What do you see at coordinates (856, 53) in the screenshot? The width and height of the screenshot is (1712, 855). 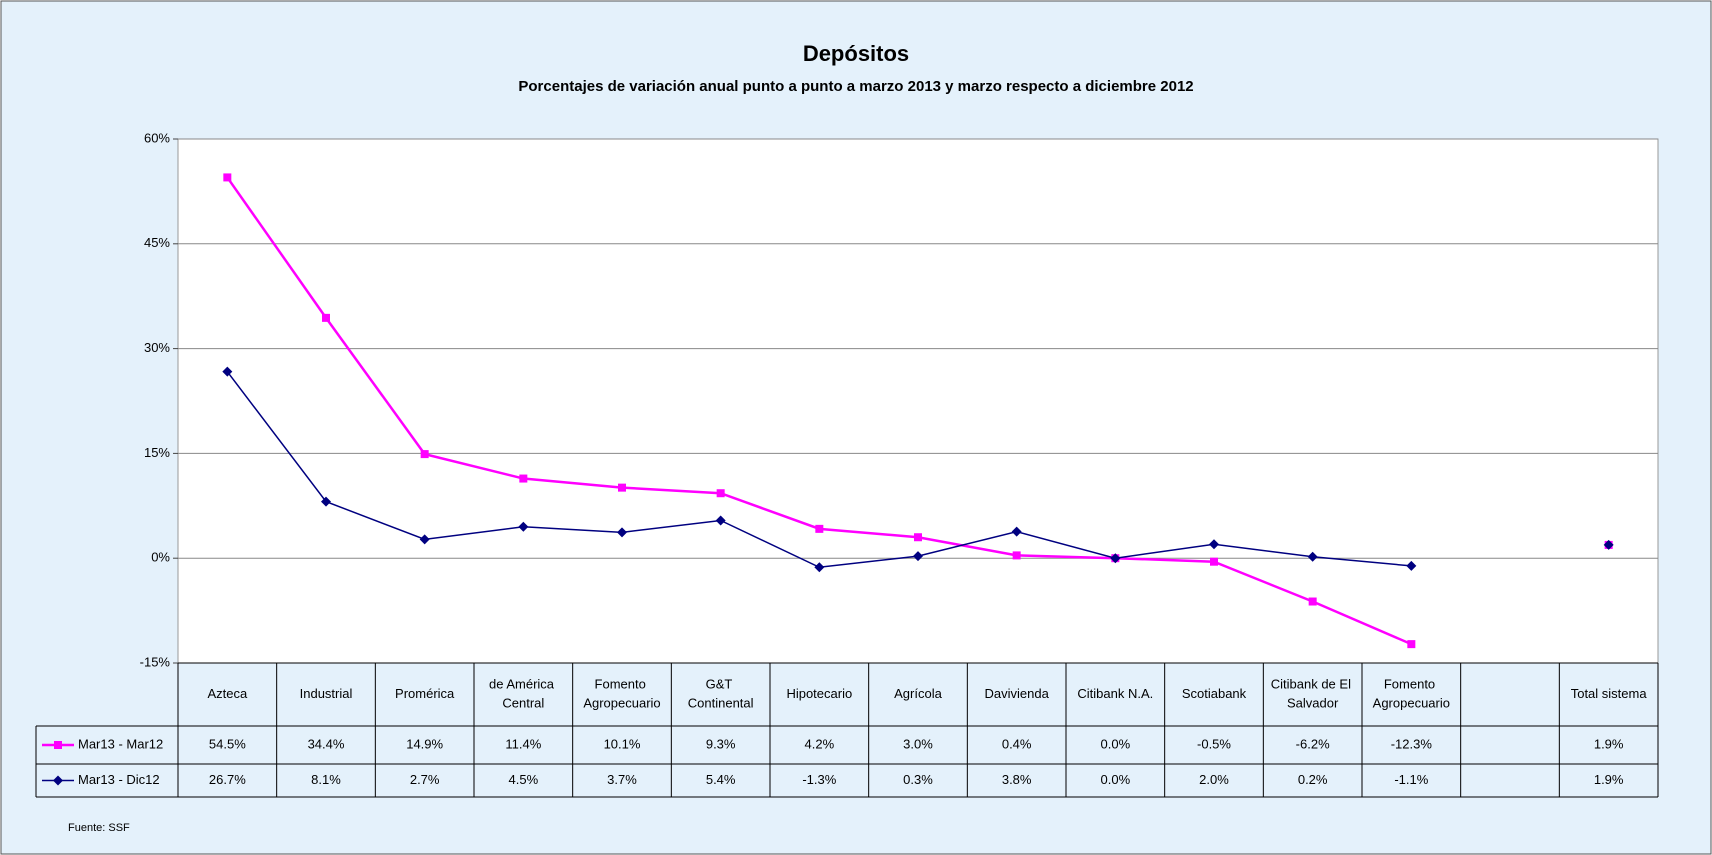 I see `chart-title: Depósitos` at bounding box center [856, 53].